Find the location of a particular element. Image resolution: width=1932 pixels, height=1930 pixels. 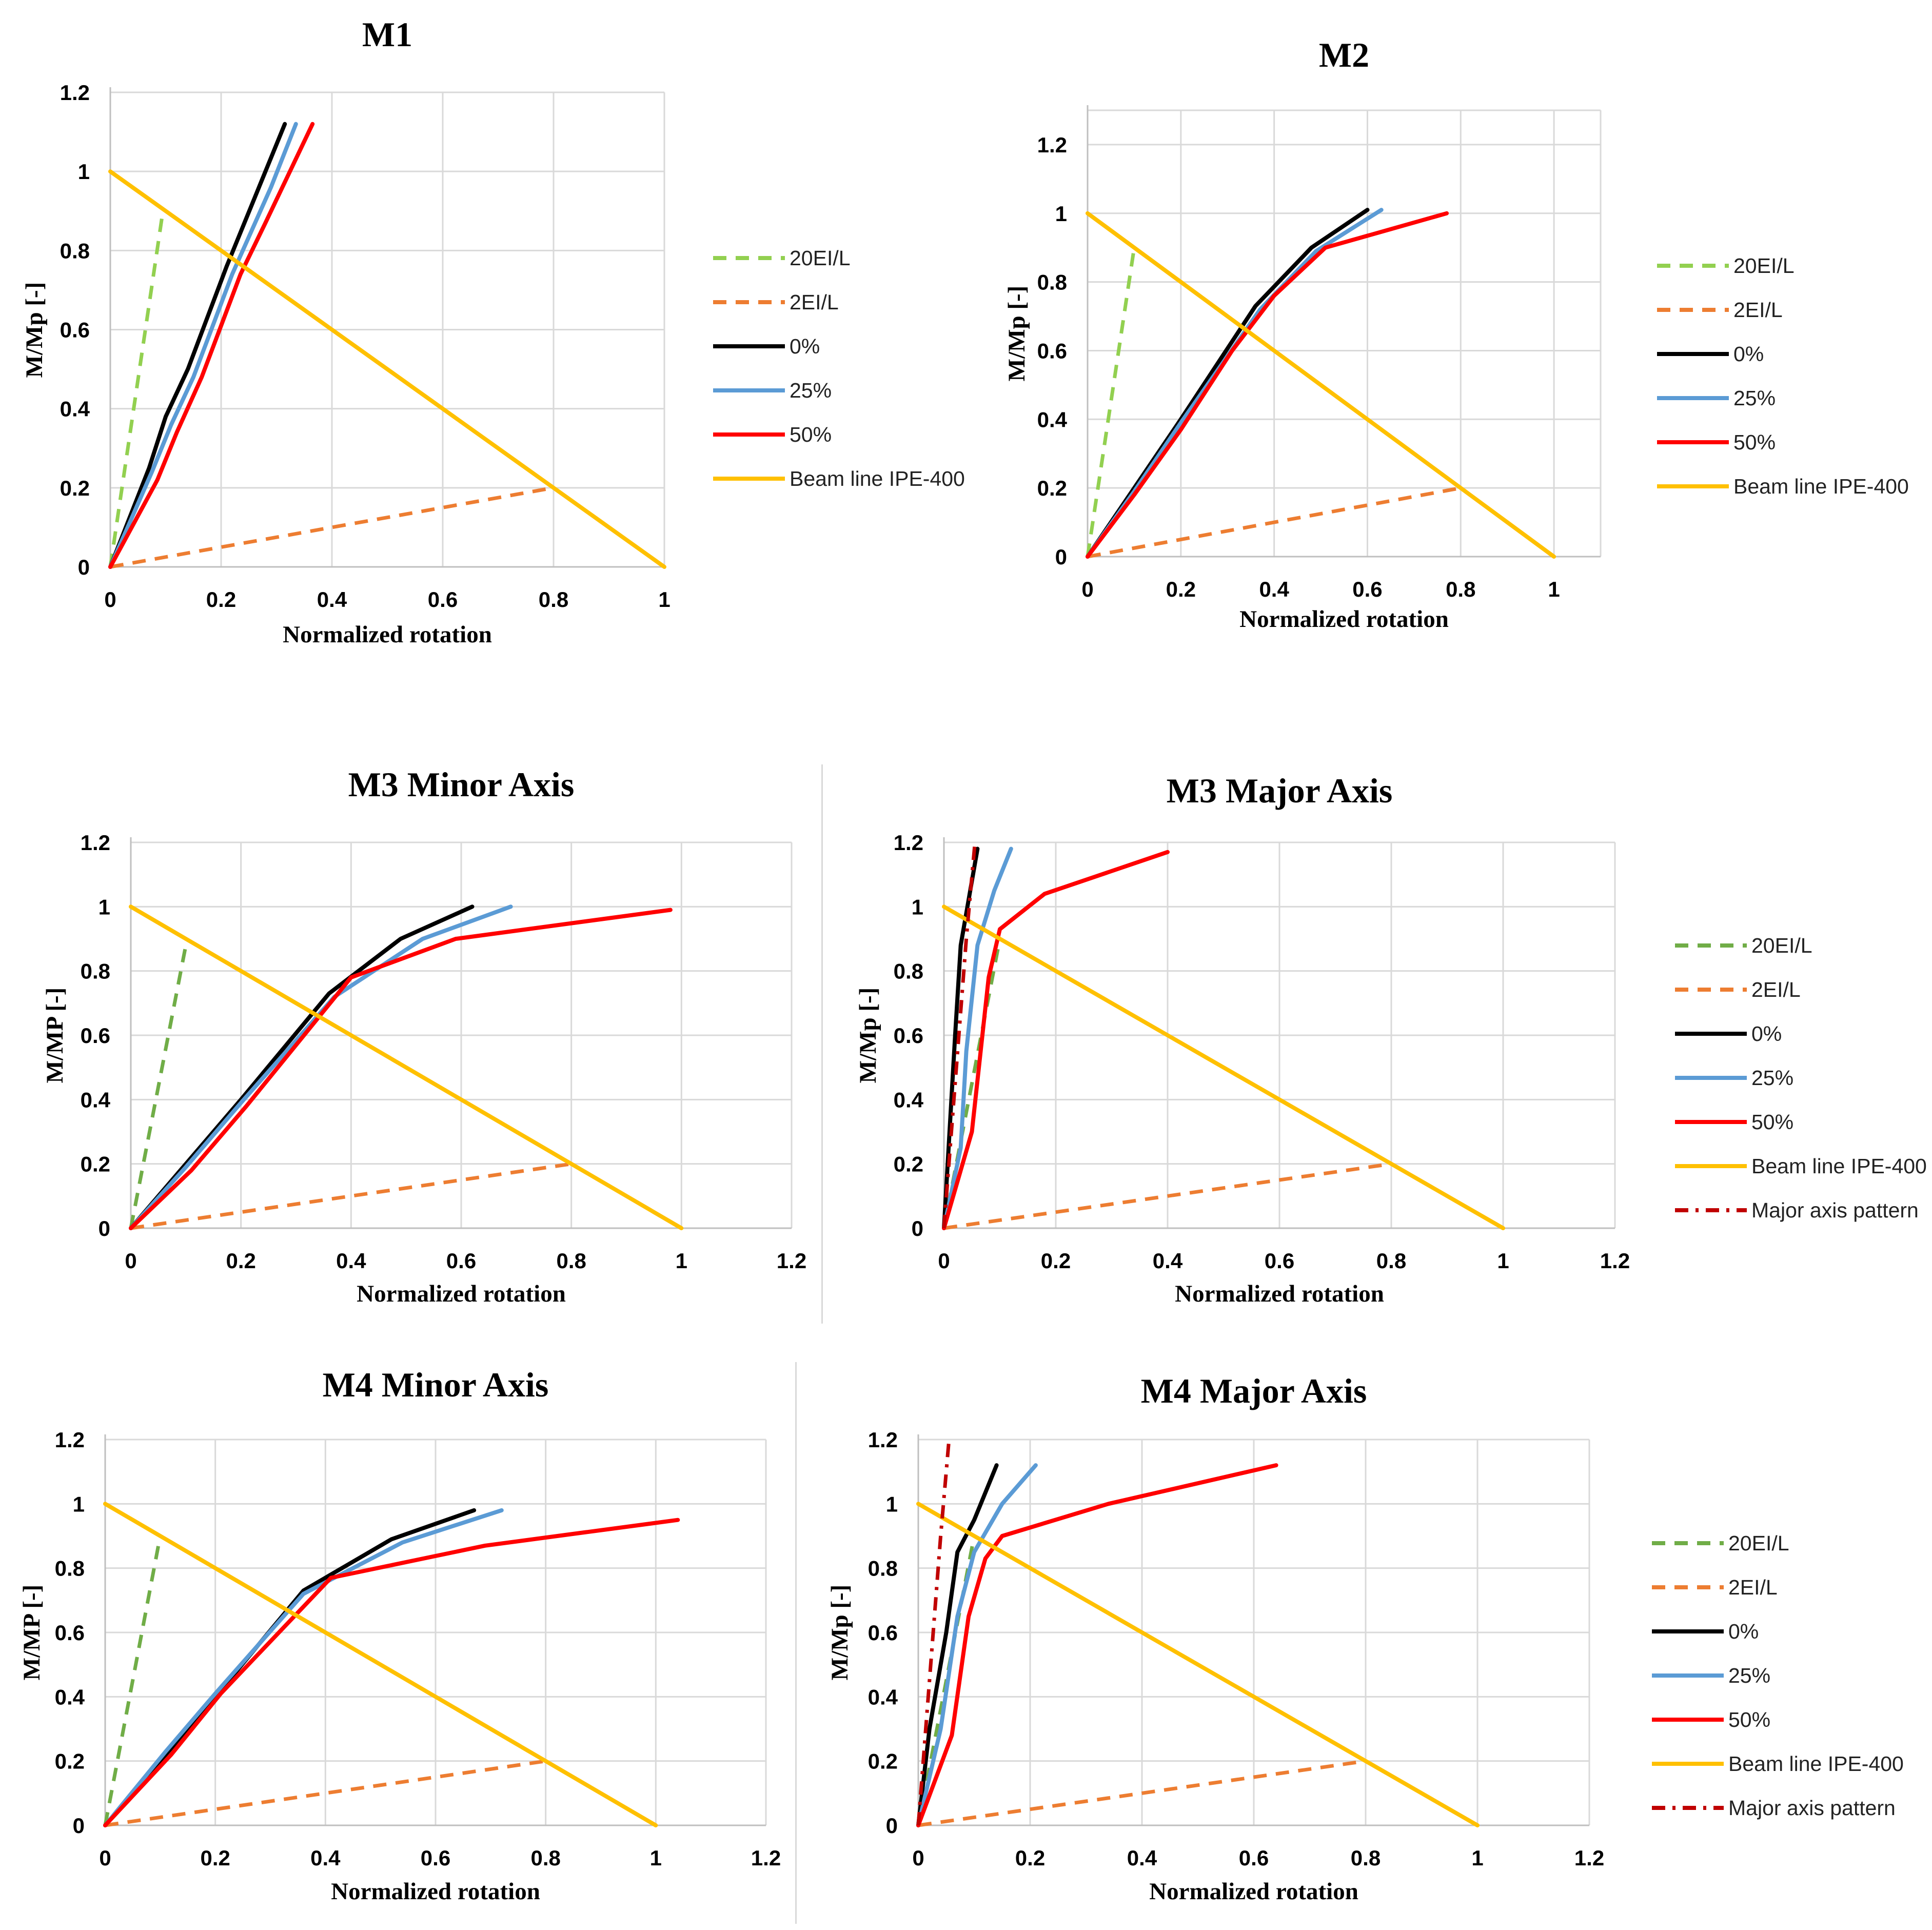

y-axis-label: M/MP [-] is located at coordinates (55, 1035).